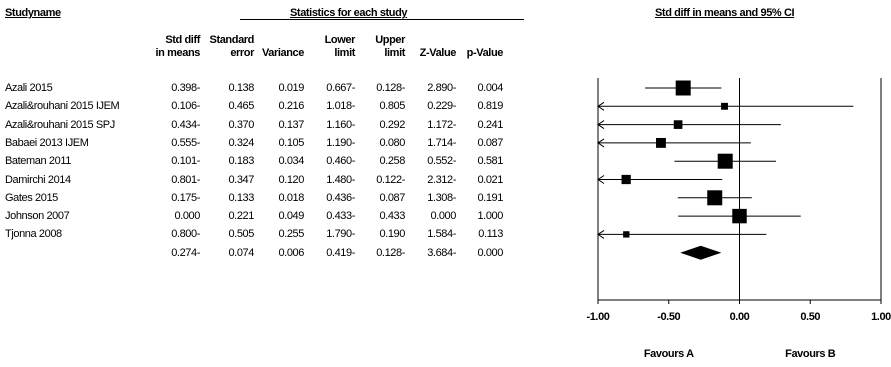  What do you see at coordinates (394, 53) in the screenshot?
I see `column-header: limit` at bounding box center [394, 53].